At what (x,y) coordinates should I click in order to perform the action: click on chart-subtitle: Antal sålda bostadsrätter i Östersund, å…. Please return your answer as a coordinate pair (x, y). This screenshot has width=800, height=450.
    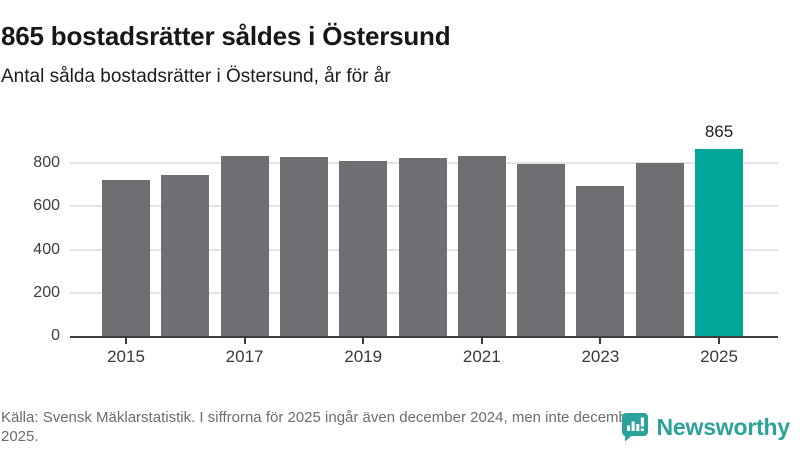
    Looking at the image, I should click on (196, 76).